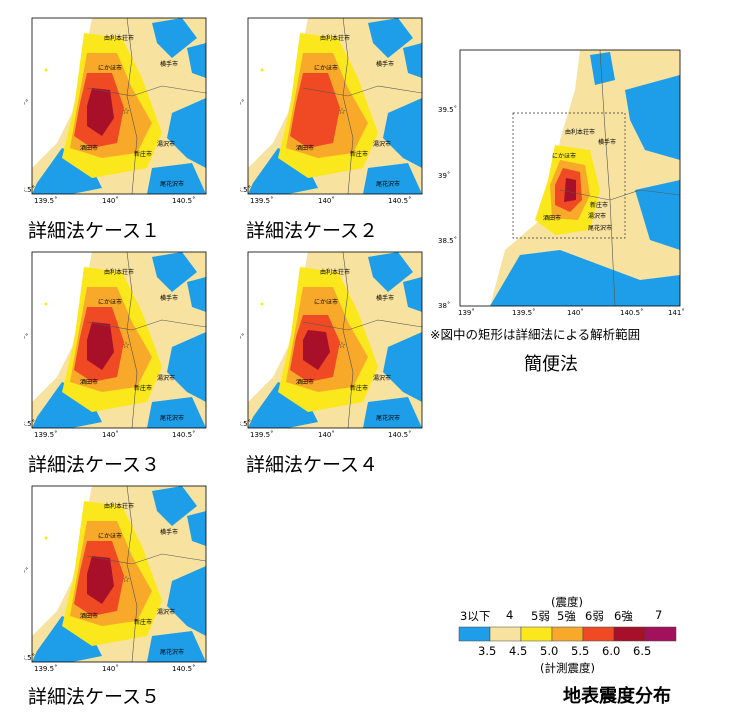  Describe the element at coordinates (611, 651) in the screenshot. I see `legend-value-label: 6.0` at that location.